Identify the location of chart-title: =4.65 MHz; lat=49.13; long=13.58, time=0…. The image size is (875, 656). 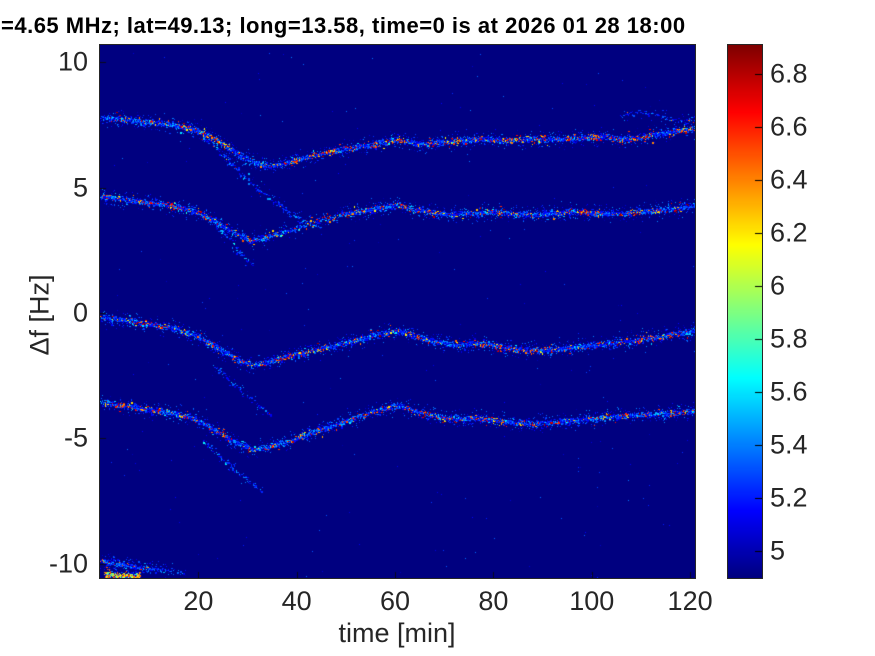
(343, 25).